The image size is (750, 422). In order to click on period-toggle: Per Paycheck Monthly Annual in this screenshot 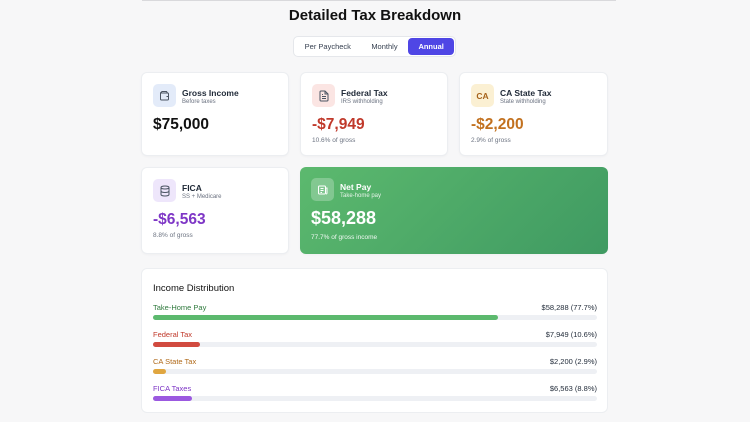, I will do `click(374, 46)`.